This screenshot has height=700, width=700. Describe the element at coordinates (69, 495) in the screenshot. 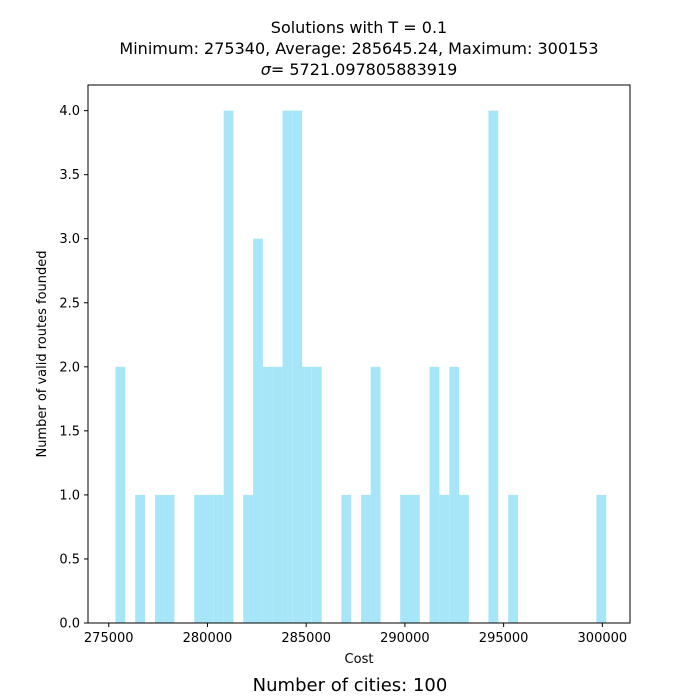

I see `y-tick-label: 1.0` at that location.